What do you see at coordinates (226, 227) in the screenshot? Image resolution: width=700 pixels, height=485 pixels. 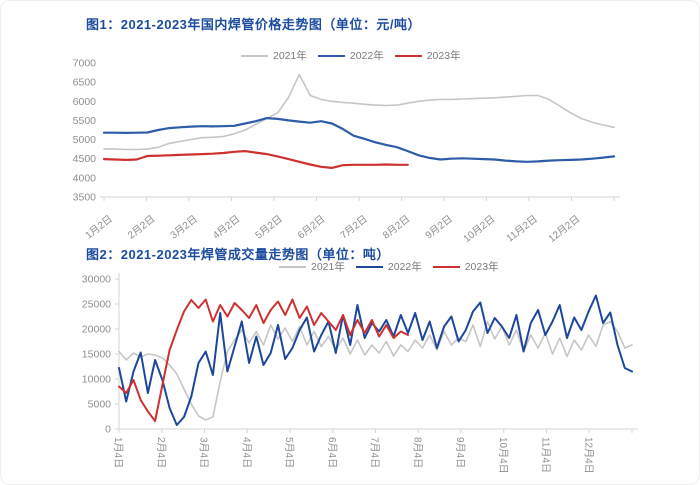 I see `svg-text: 4月2日` at bounding box center [226, 227].